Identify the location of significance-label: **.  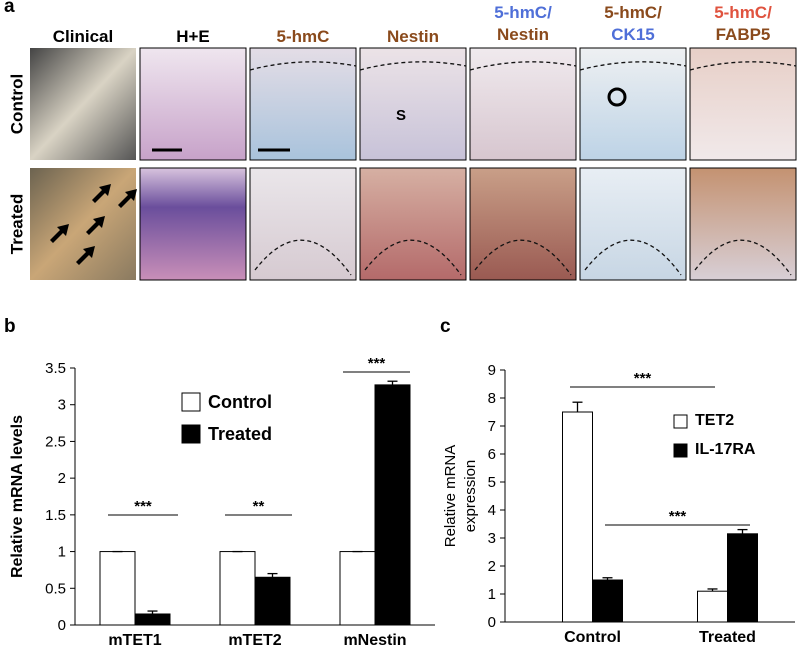
(259, 506).